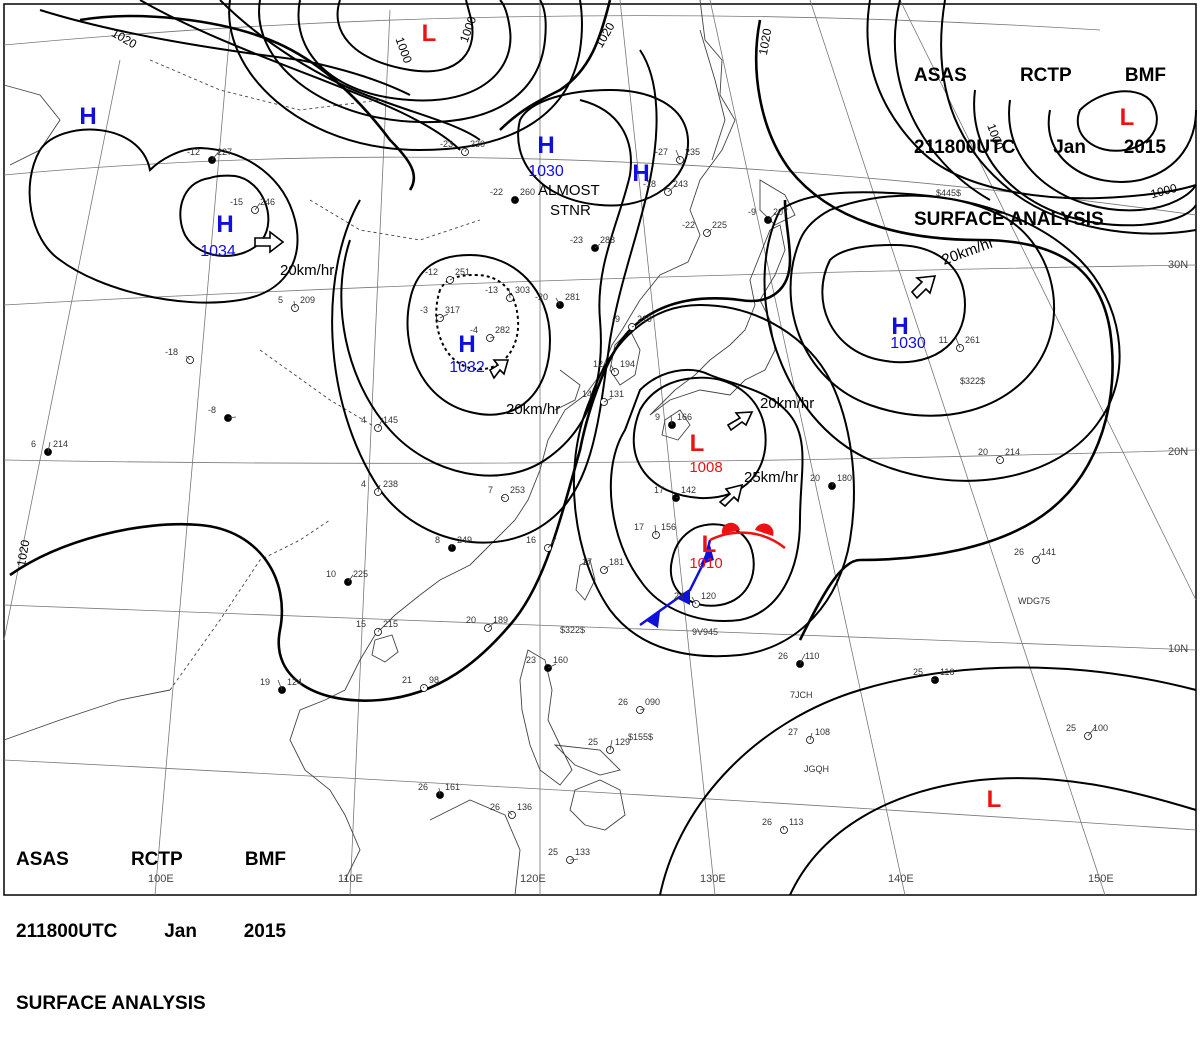 The width and height of the screenshot is (1200, 1040). Describe the element at coordinates (572, 297) in the screenshot. I see `station-pressure: 281` at that location.